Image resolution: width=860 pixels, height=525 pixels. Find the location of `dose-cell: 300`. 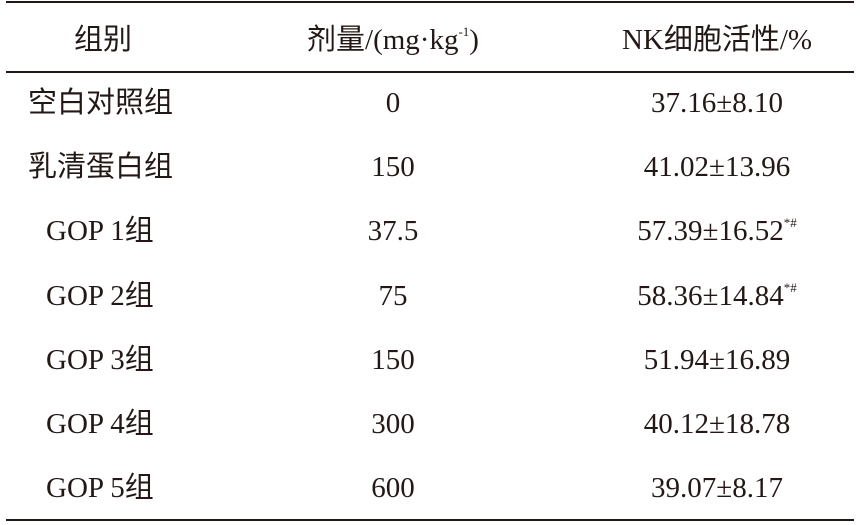

dose-cell: 300 is located at coordinates (393, 424).